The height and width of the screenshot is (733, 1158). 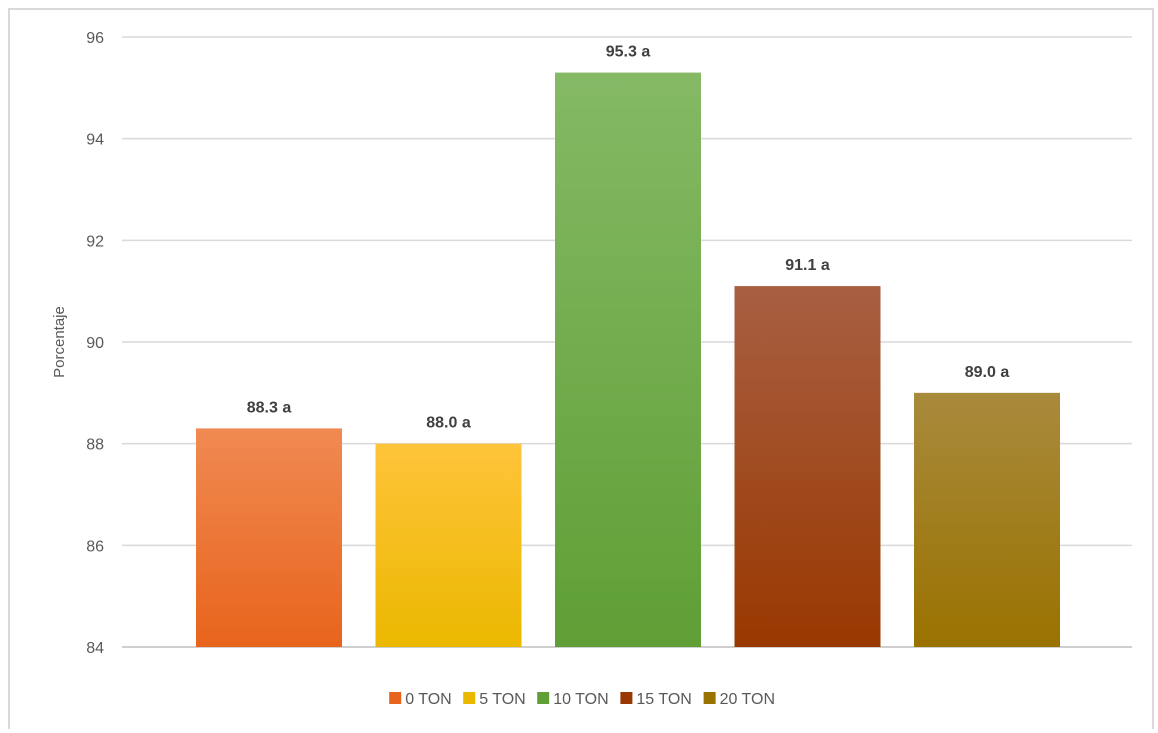 What do you see at coordinates (59, 342) in the screenshot?
I see `y-axis-title: Porcentaje` at bounding box center [59, 342].